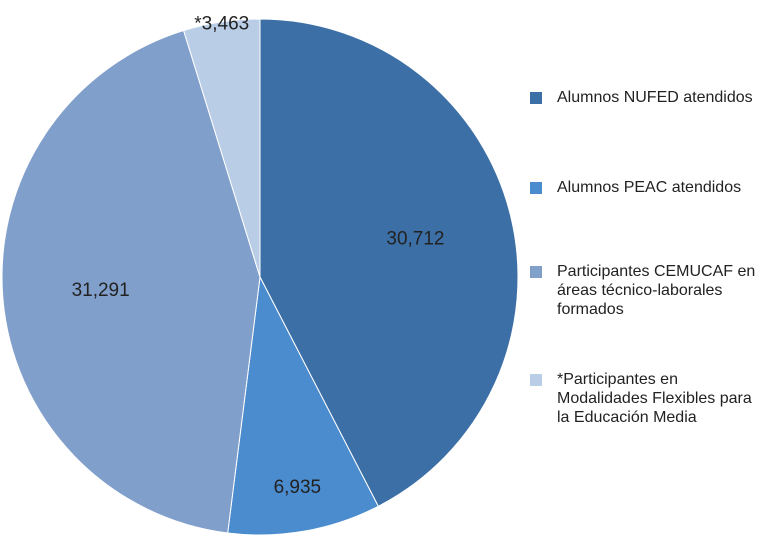 This screenshot has width=765, height=536. Describe the element at coordinates (649, 187) in the screenshot. I see `legend-label: Alumnos PEAC atendidos` at that location.